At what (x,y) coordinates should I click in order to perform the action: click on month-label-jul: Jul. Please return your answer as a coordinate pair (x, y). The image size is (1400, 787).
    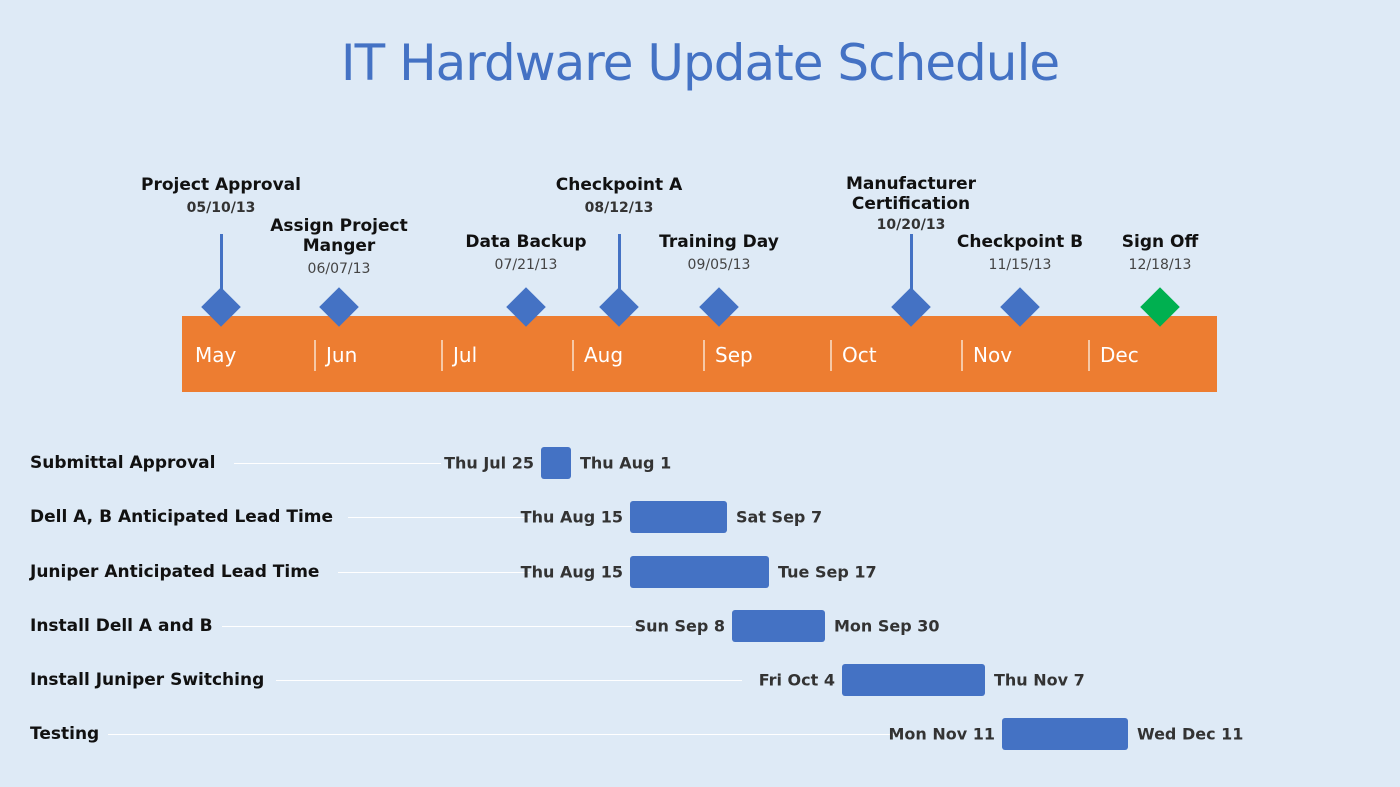
    Looking at the image, I should click on (465, 355).